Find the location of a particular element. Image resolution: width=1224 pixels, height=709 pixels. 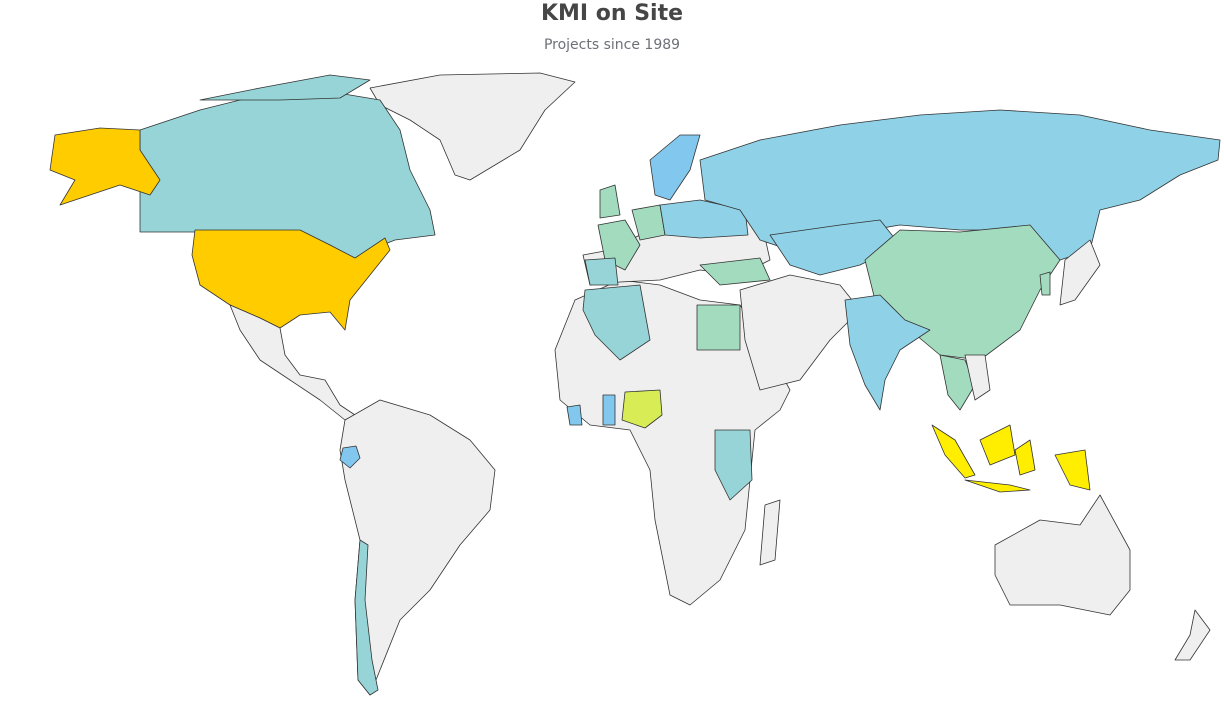

map-title: KMI on Site is located at coordinates (612, 13).